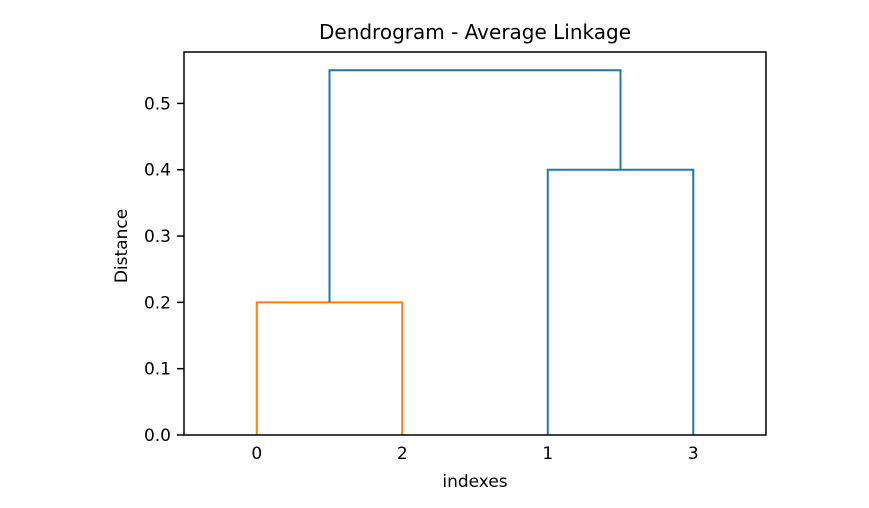 The width and height of the screenshot is (869, 508). Describe the element at coordinates (157, 104) in the screenshot. I see `y-tick-label: 0.5` at that location.